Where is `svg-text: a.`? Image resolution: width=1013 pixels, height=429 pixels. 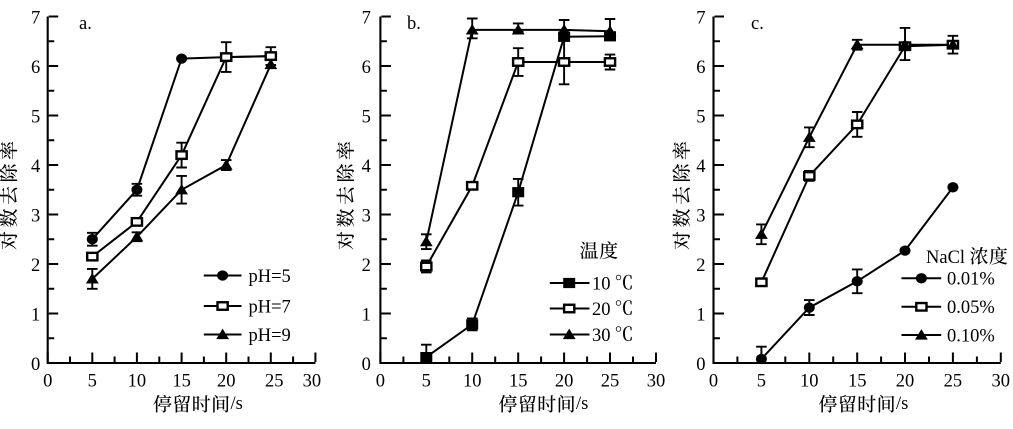 svg-text: a. is located at coordinates (85, 24).